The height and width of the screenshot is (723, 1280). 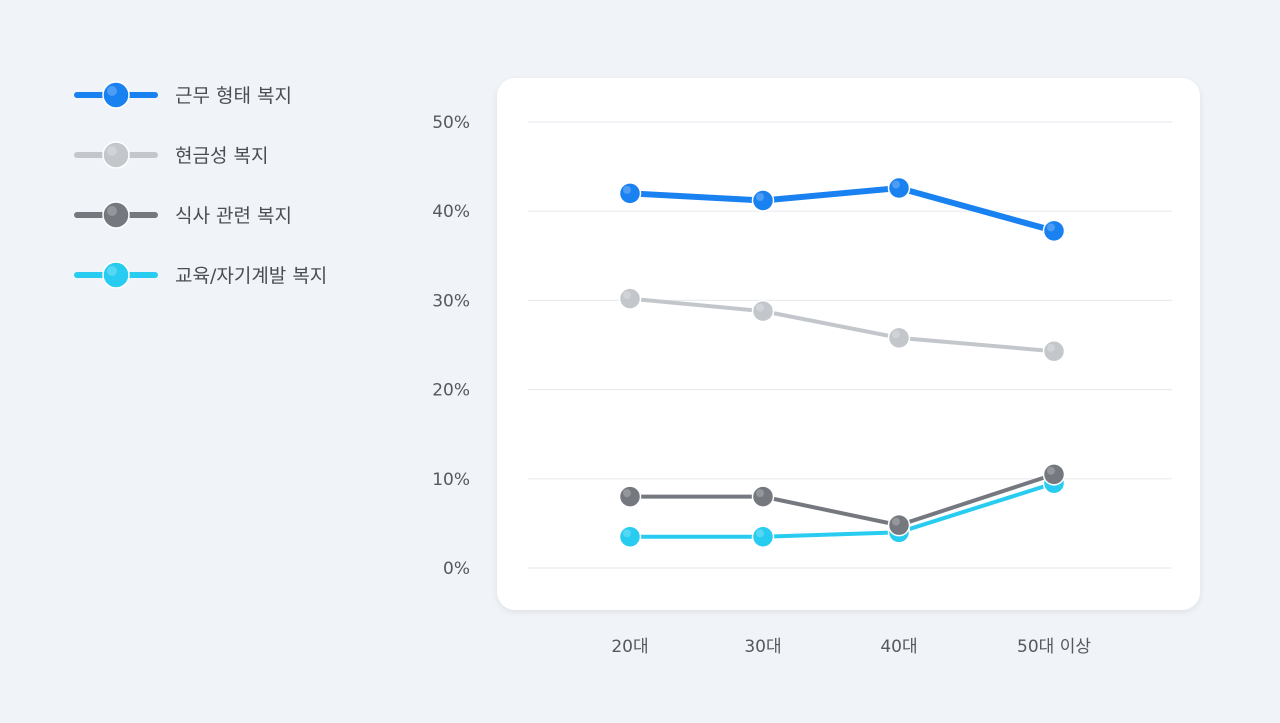 What do you see at coordinates (451, 301) in the screenshot?
I see `y-tick-label: 30%` at bounding box center [451, 301].